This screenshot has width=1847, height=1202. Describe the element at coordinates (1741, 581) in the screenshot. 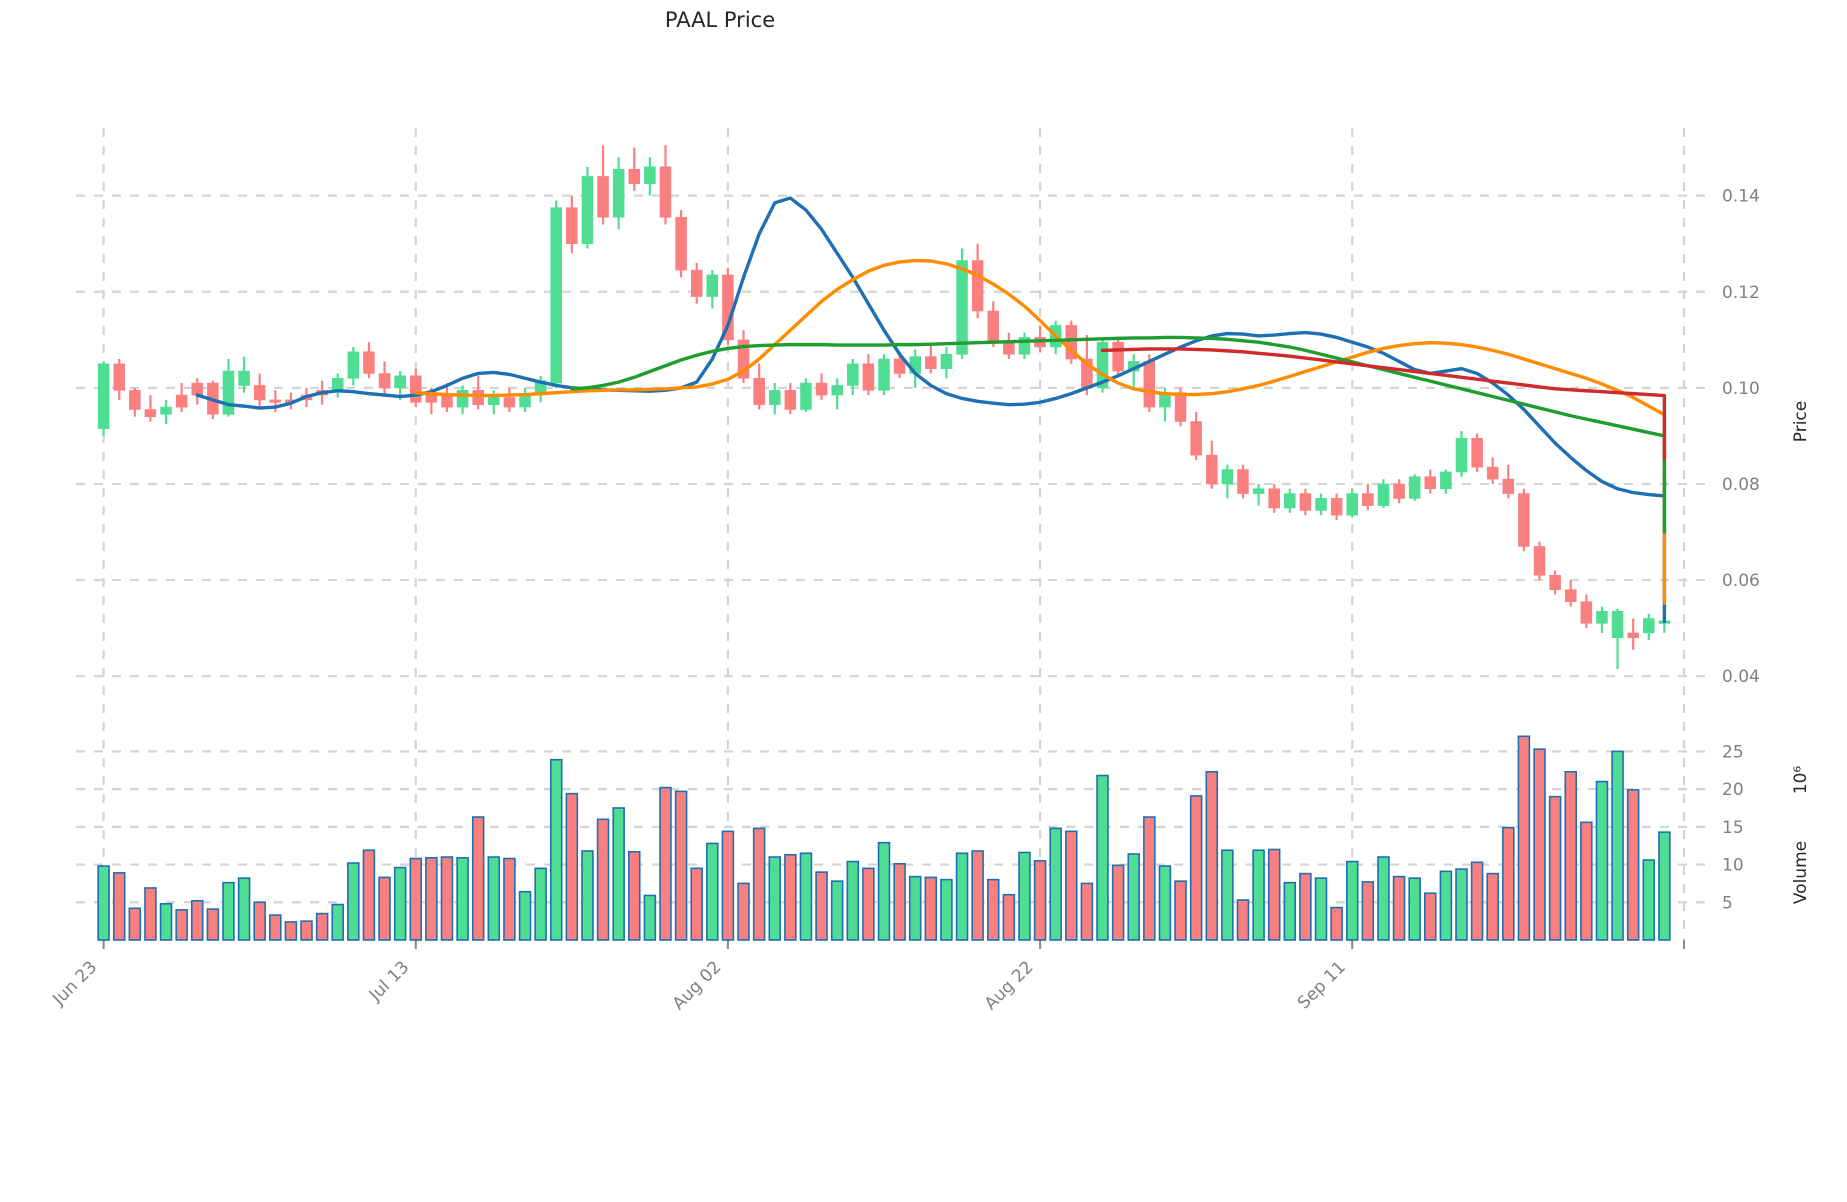

I see `price-tick-label: 0.06` at that location.